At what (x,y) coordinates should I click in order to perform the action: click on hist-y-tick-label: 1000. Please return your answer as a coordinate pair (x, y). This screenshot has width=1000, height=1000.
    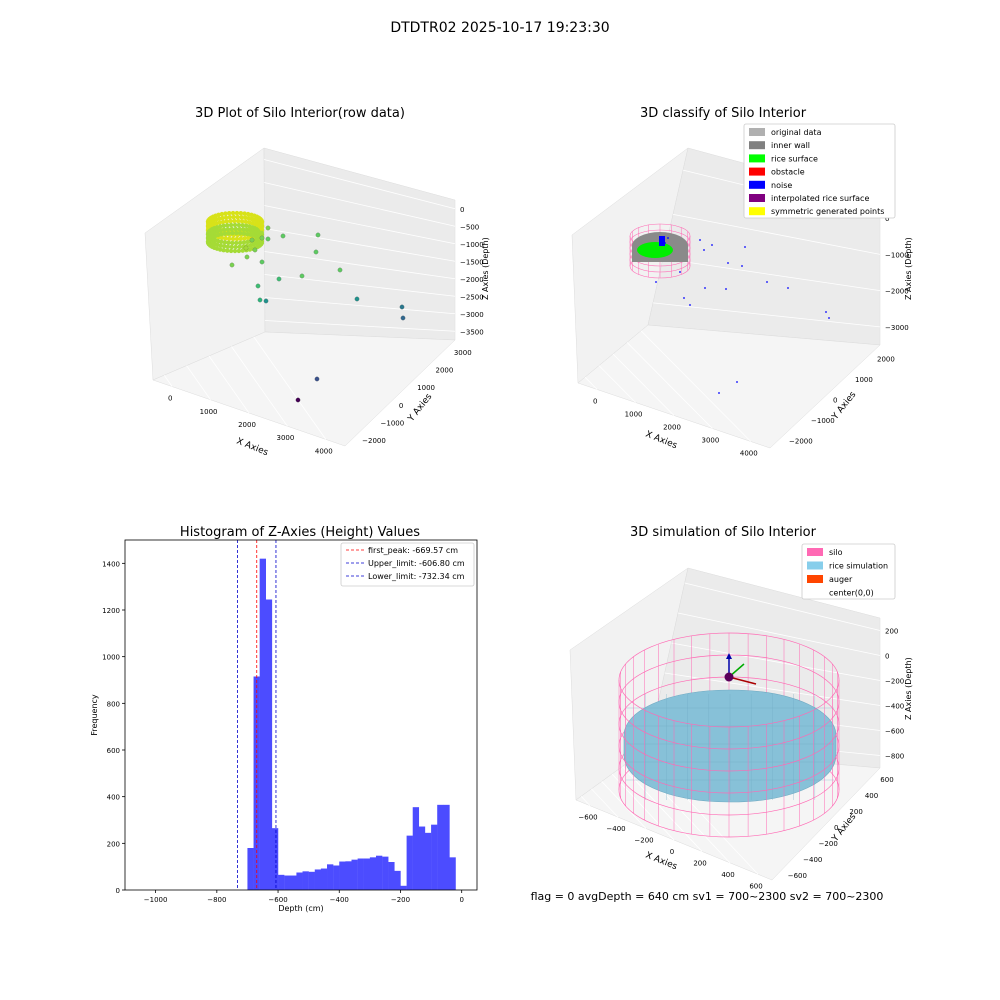
    Looking at the image, I should click on (111, 658).